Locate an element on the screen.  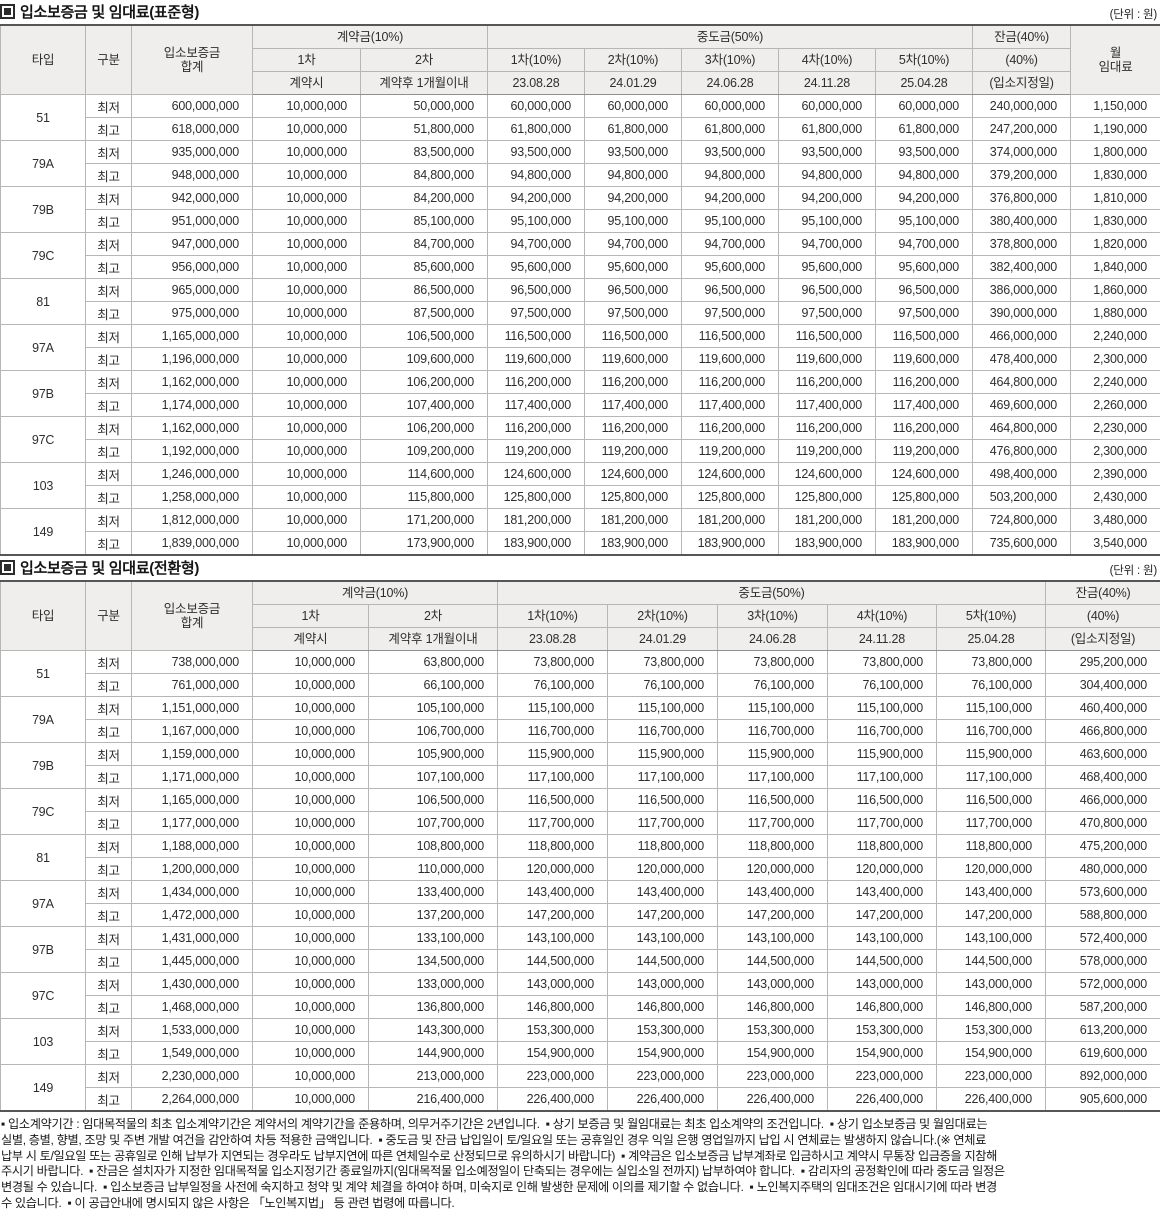
value-cell: 1,190,000 is located at coordinates (1115, 129).